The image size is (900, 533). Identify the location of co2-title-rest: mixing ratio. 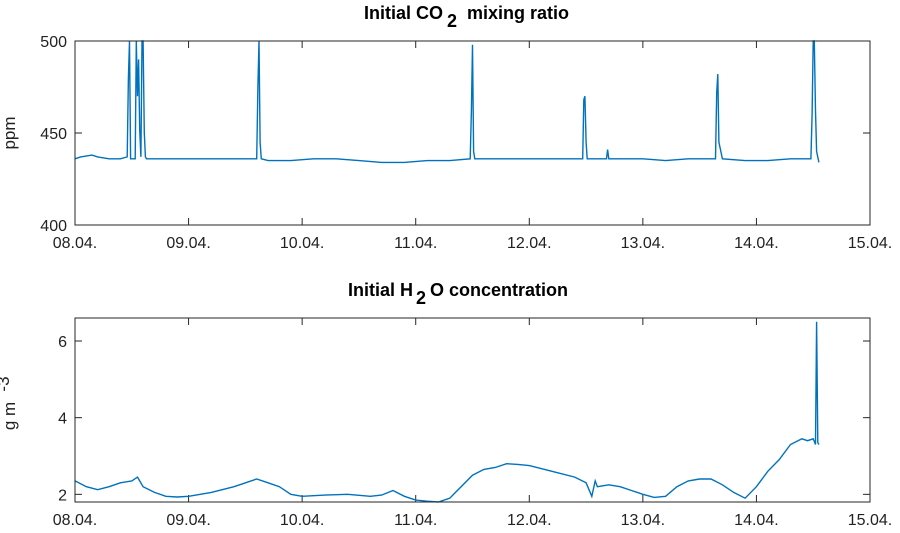
(518, 13).